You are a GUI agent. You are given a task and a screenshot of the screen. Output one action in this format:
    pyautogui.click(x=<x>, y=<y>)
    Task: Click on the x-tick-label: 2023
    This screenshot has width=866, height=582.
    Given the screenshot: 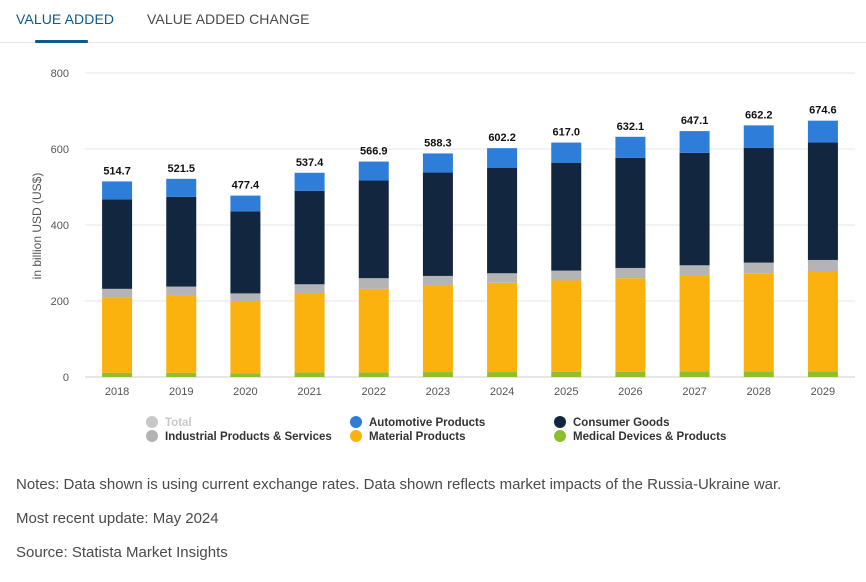 What is the action you would take?
    pyautogui.click(x=438, y=392)
    